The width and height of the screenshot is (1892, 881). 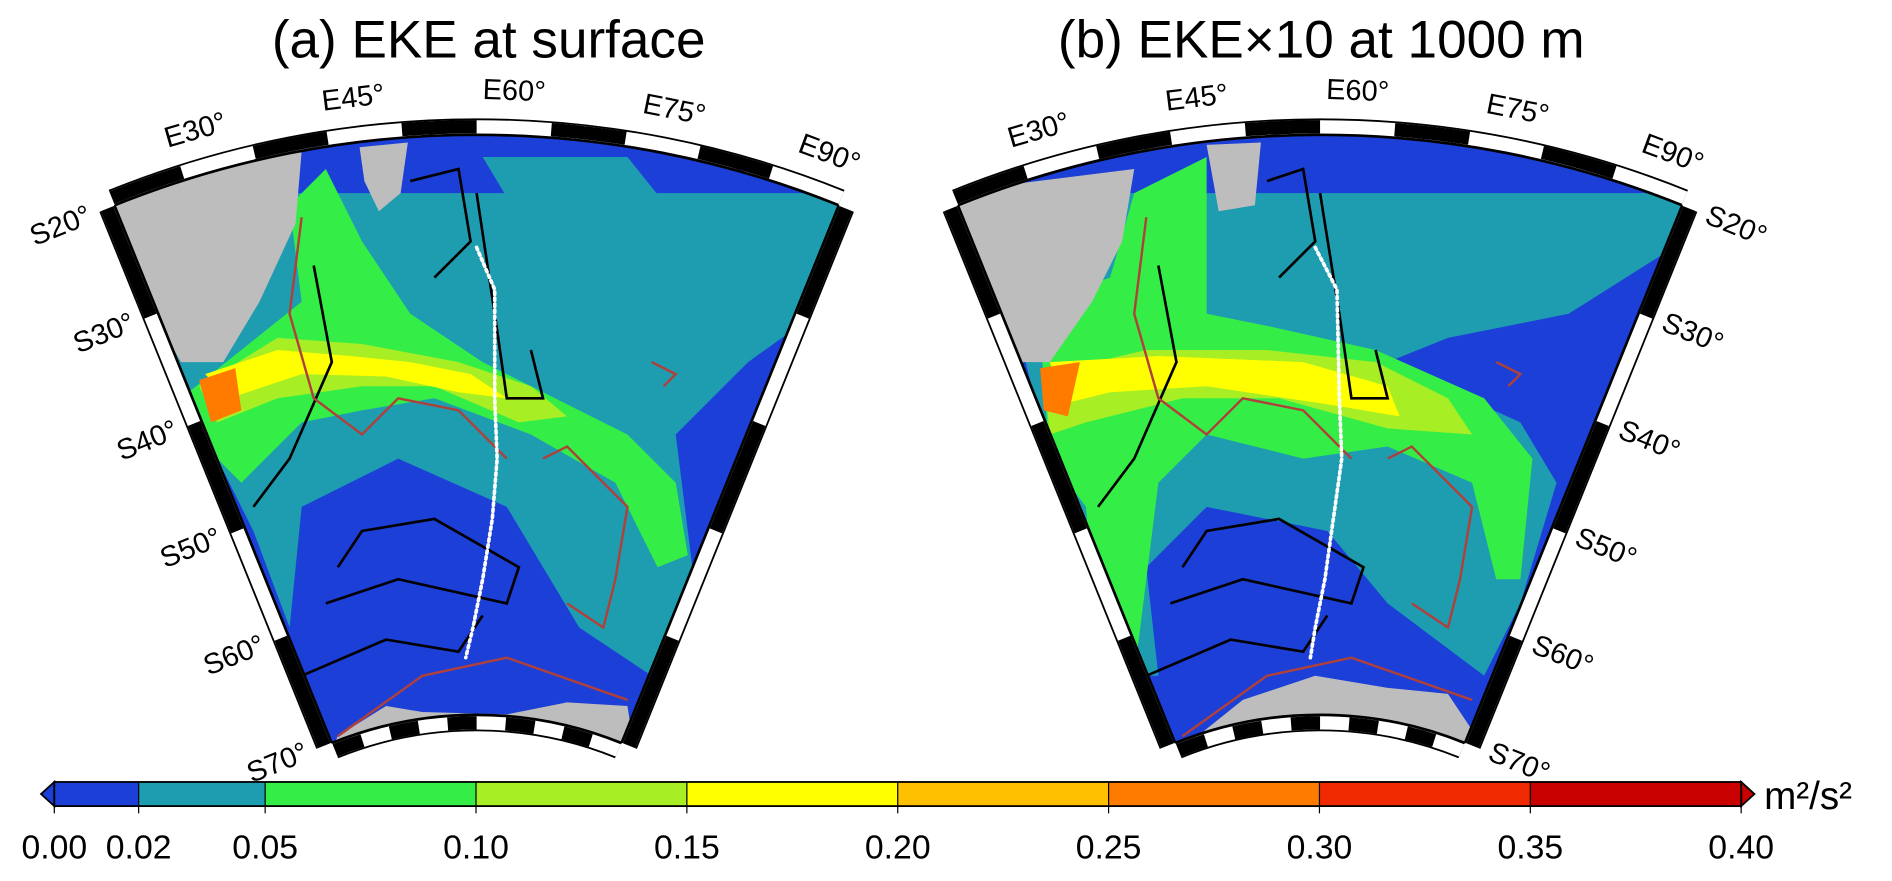 I want to click on colorbar-tick-label: 0.35, so click(x=1530, y=847).